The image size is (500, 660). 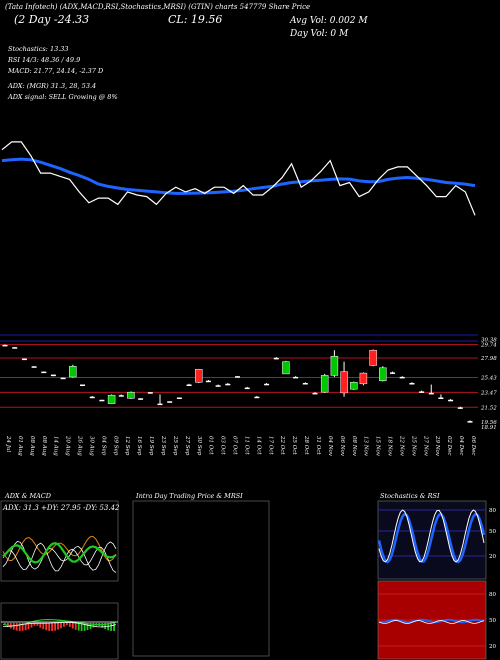 I want to click on plus-di-line, so click(x=59, y=555).